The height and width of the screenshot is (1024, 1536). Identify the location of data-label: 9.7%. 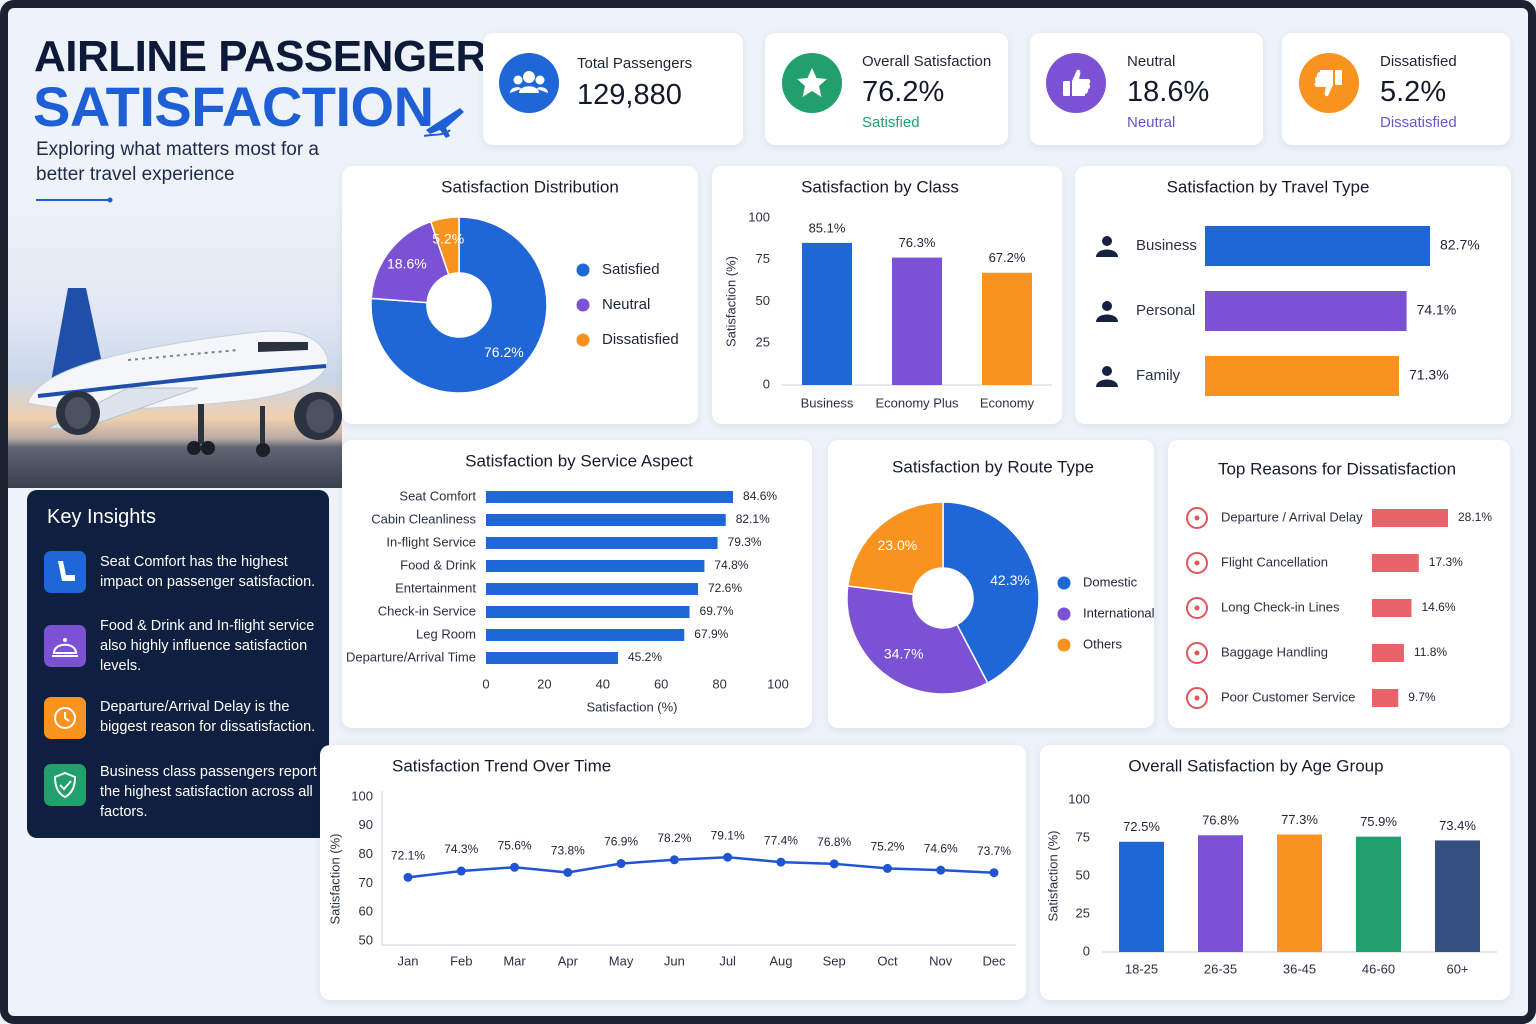
(1422, 697).